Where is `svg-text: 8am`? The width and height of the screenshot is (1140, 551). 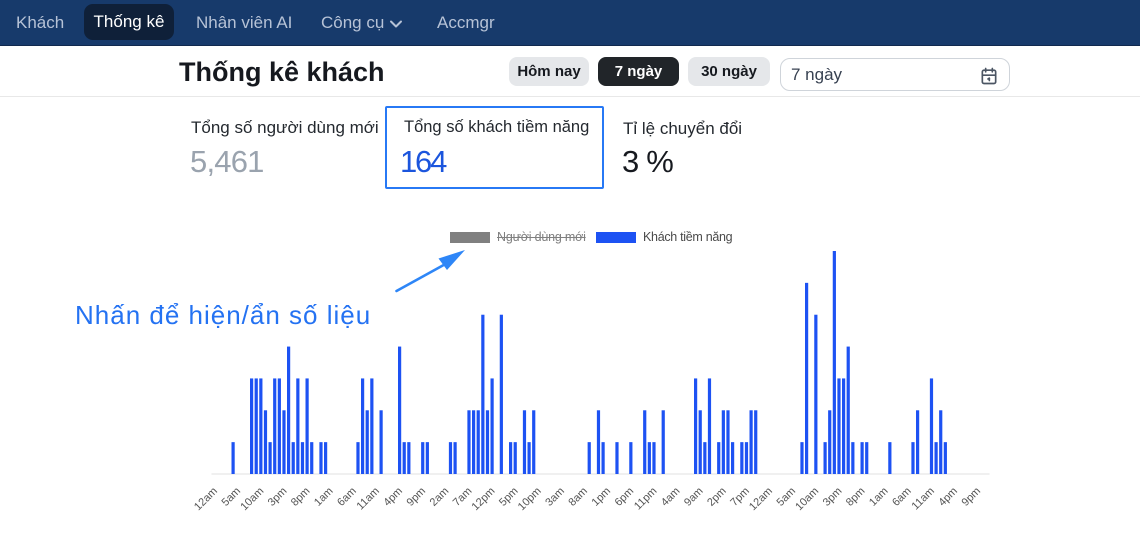
svg-text: 8am is located at coordinates (578, 497).